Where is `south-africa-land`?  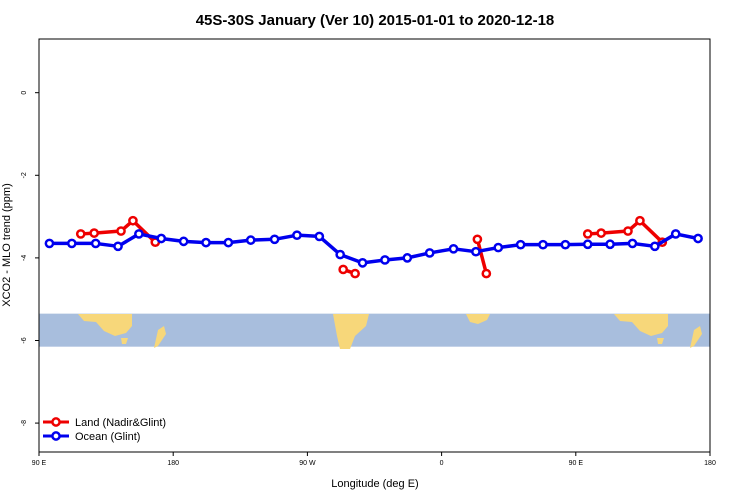
south-africa-land is located at coordinates (478, 319).